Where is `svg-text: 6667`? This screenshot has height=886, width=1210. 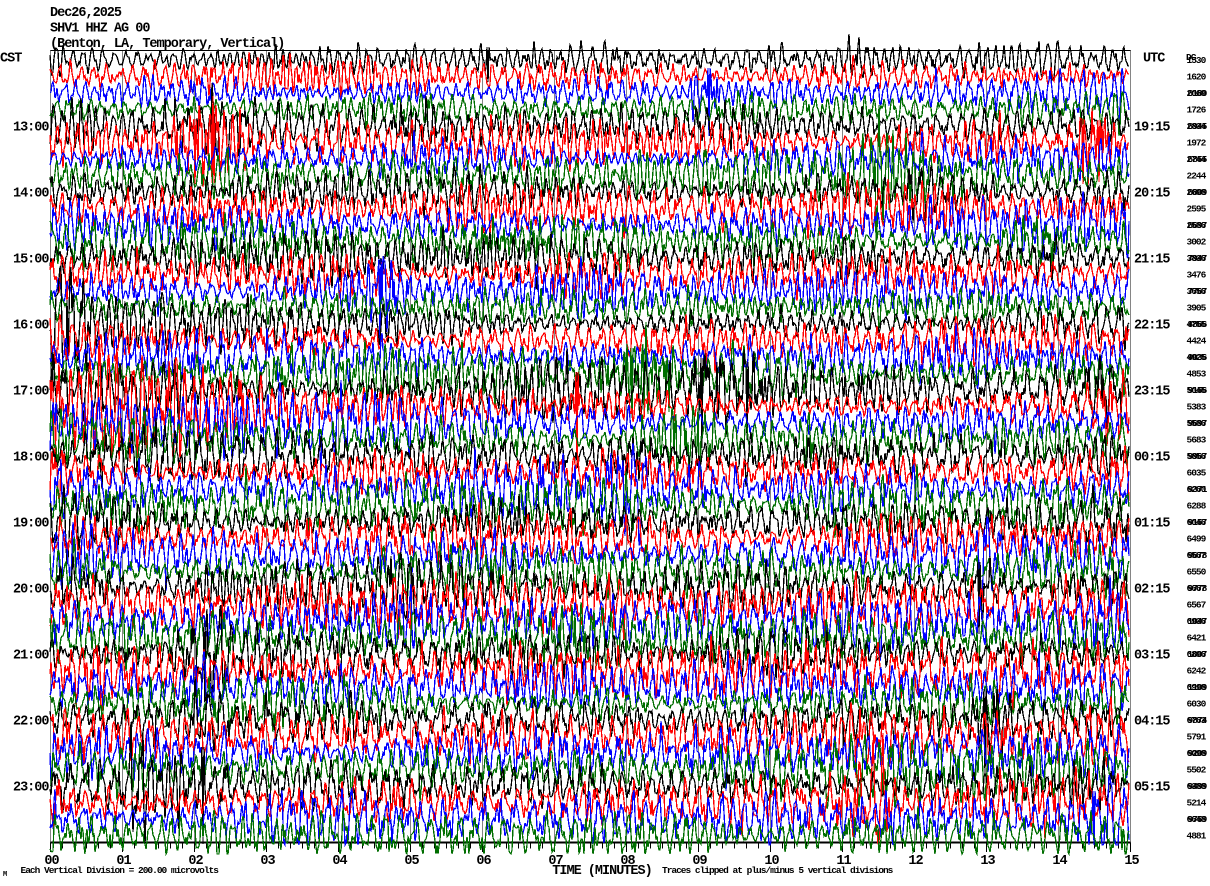 svg-text: 6667 is located at coordinates (1197, 588).